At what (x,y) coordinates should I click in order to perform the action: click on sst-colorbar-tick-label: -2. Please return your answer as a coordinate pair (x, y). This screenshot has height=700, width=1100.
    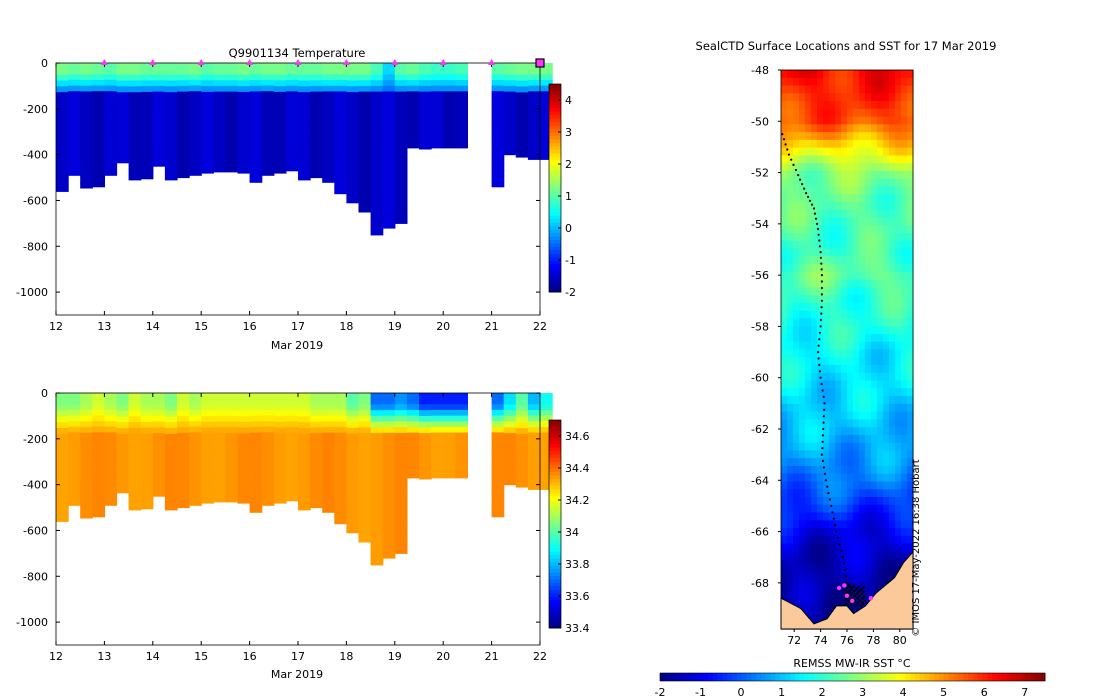
    Looking at the image, I should click on (660, 692).